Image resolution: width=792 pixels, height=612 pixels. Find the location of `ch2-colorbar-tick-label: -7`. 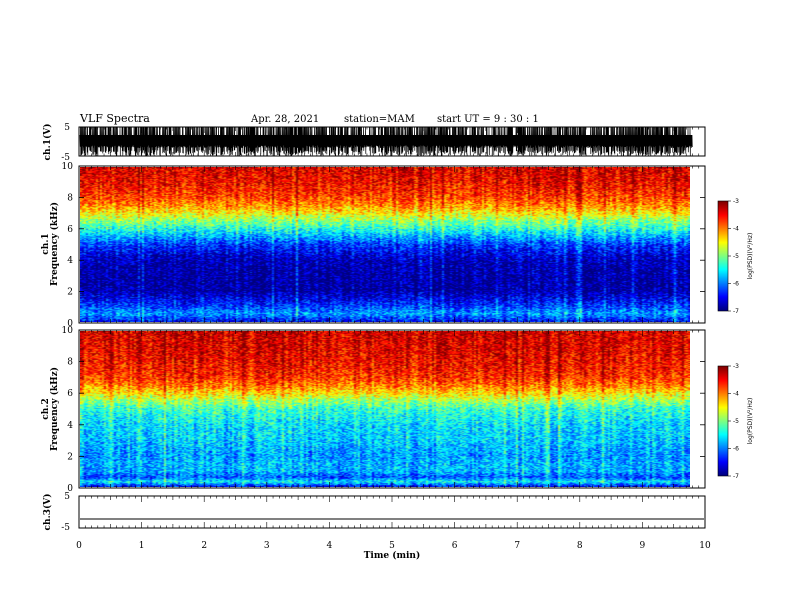

ch2-colorbar-tick-label: -7 is located at coordinates (736, 476).